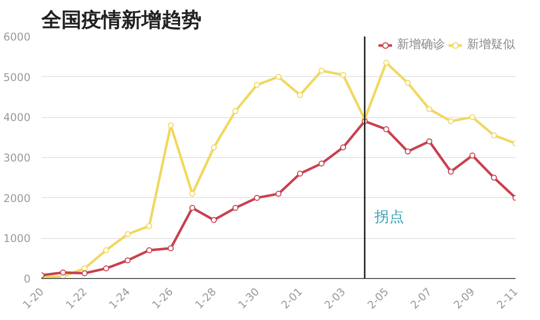 This screenshot has height=320, width=540. What do you see at coordinates (17, 158) in the screenshot?
I see `y-tick-label: 3000` at bounding box center [17, 158].